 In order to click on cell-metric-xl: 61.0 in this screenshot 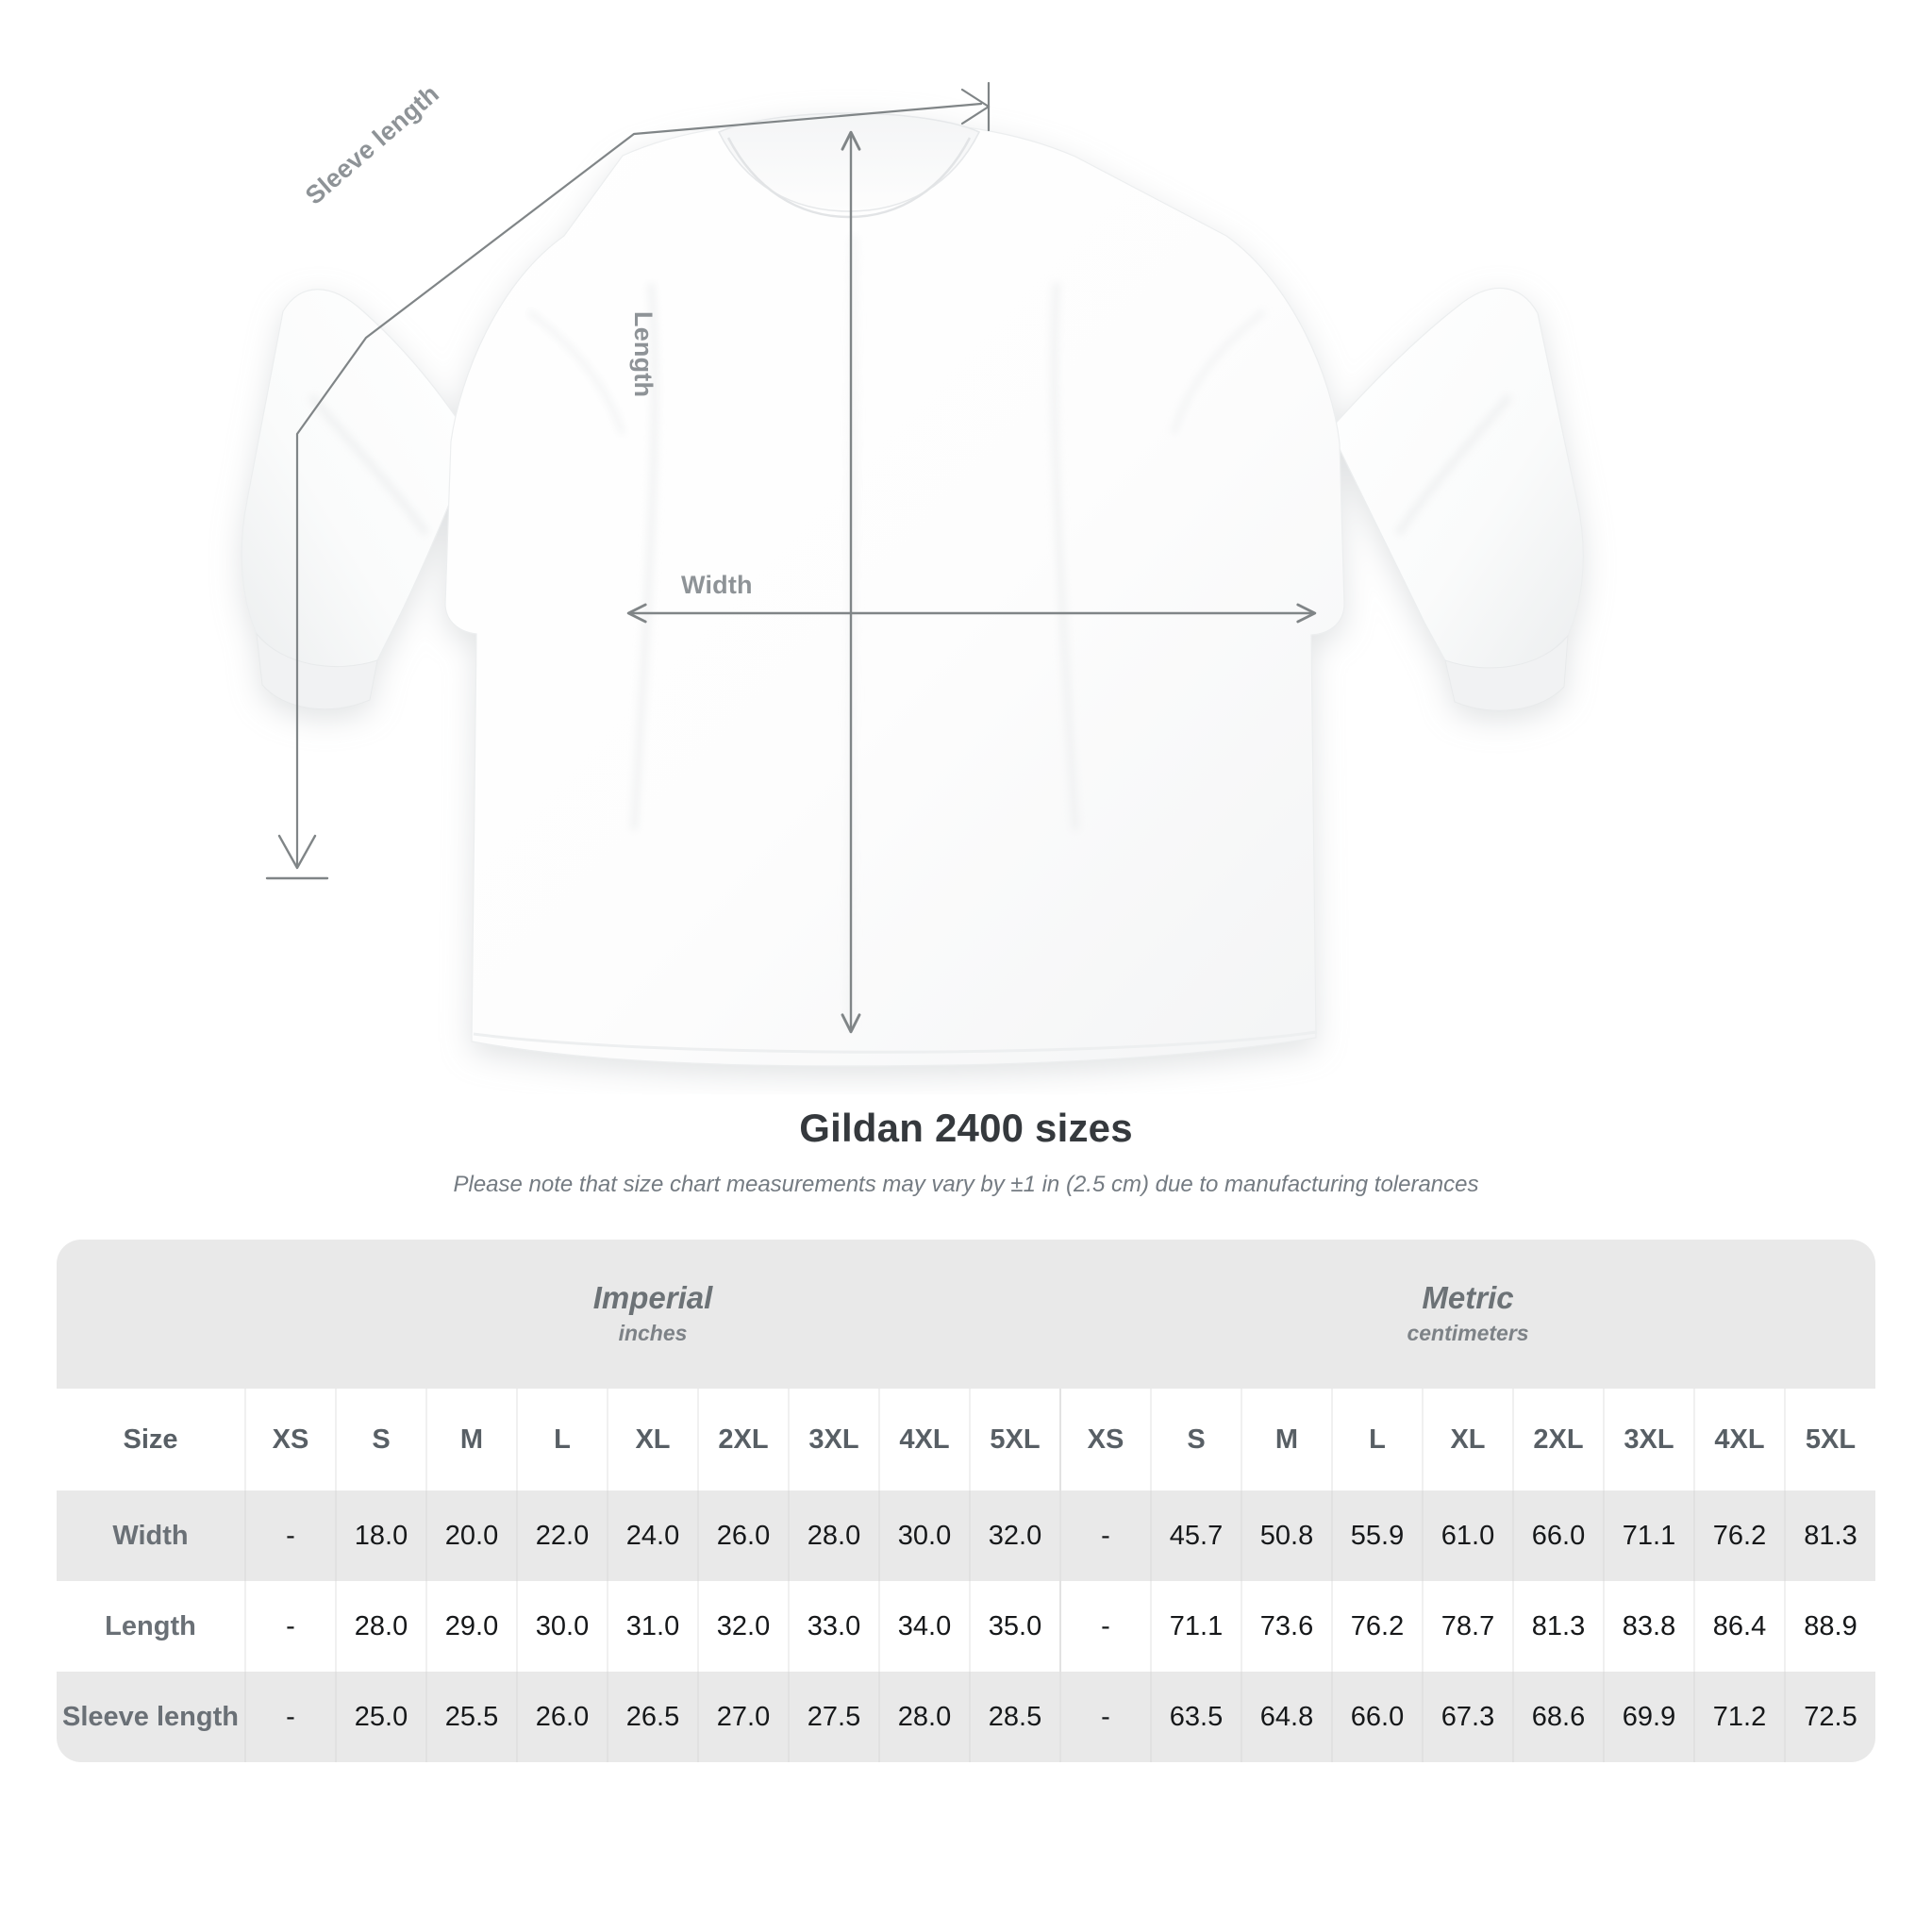, I will do `click(1468, 1536)`.